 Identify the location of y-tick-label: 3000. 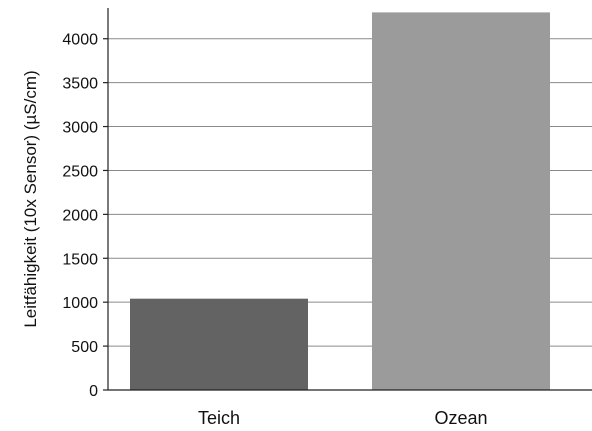
(80, 128).